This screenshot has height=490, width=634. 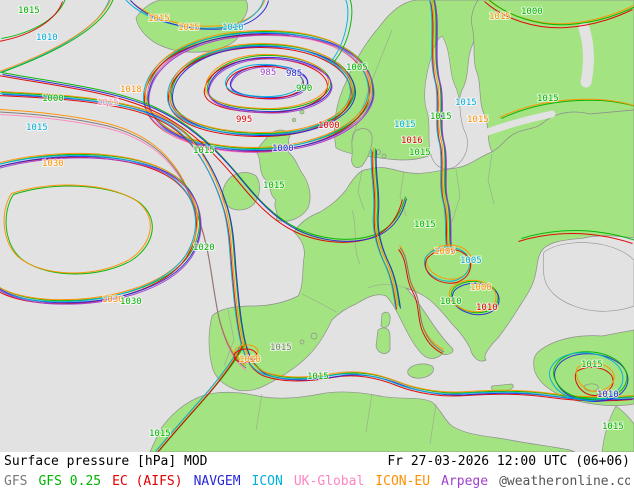 What do you see at coordinates (564, 481) in the screenshot?
I see `watermark: @weatheronline.co.uk` at bounding box center [564, 481].